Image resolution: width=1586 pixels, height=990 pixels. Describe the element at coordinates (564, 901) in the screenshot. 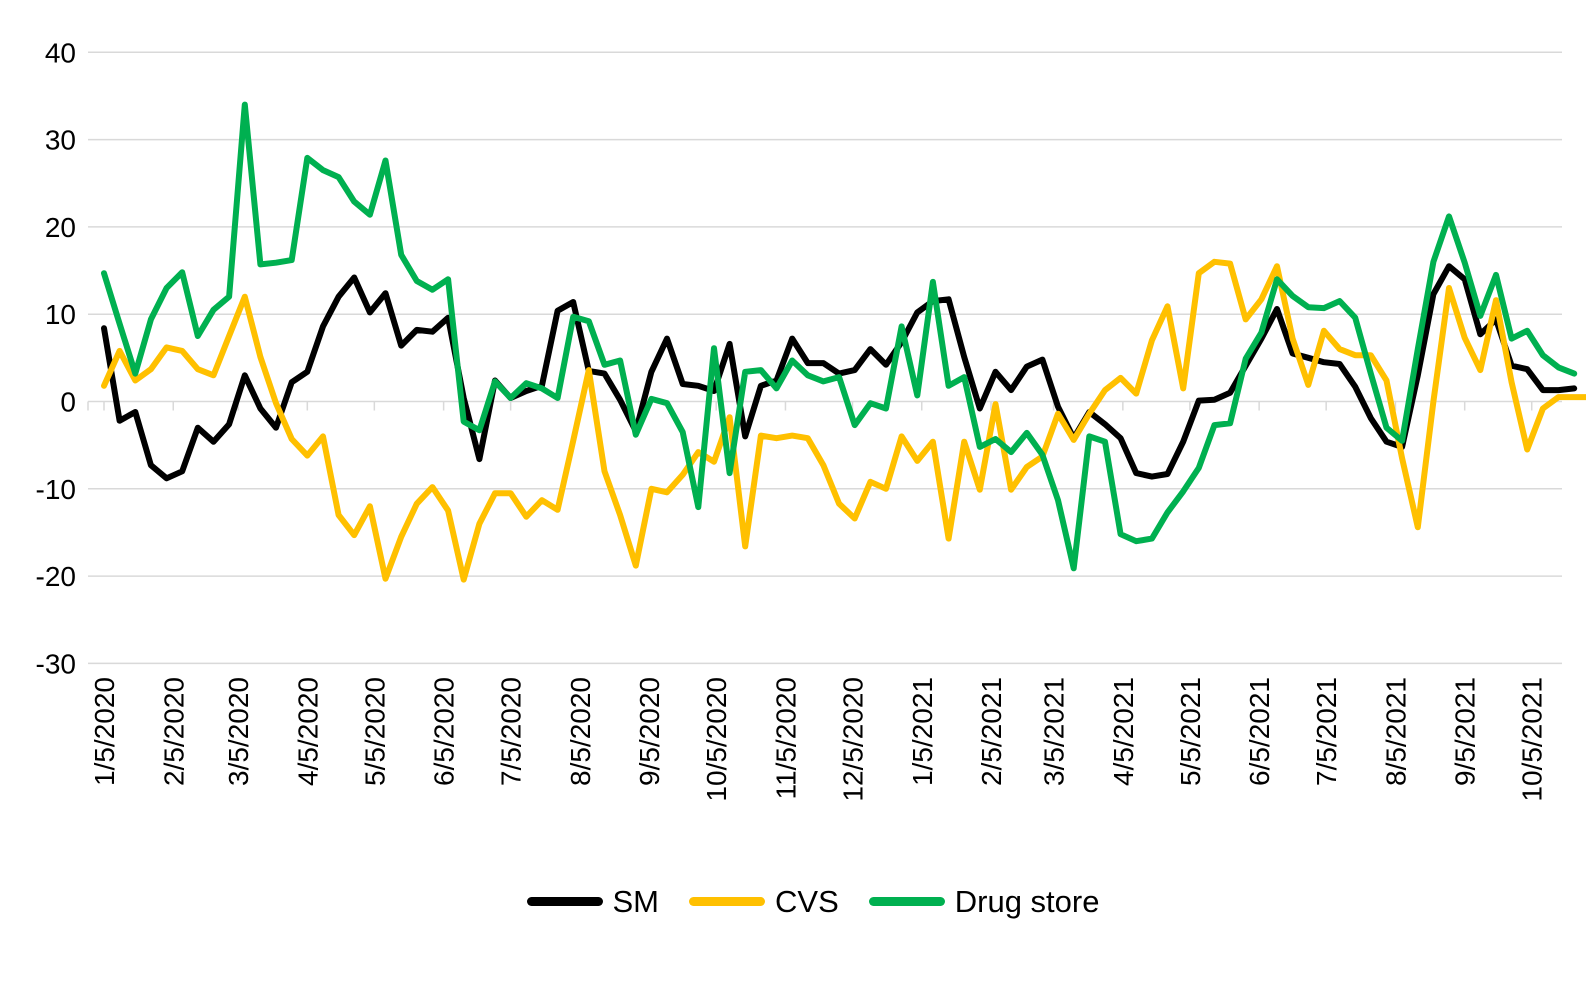

I see `legend-swatch-sm-icon` at that location.